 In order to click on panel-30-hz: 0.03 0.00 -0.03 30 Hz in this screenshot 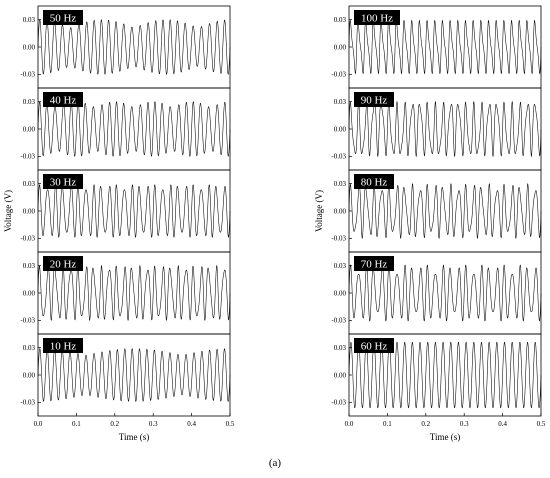, I will do `click(125, 211)`.